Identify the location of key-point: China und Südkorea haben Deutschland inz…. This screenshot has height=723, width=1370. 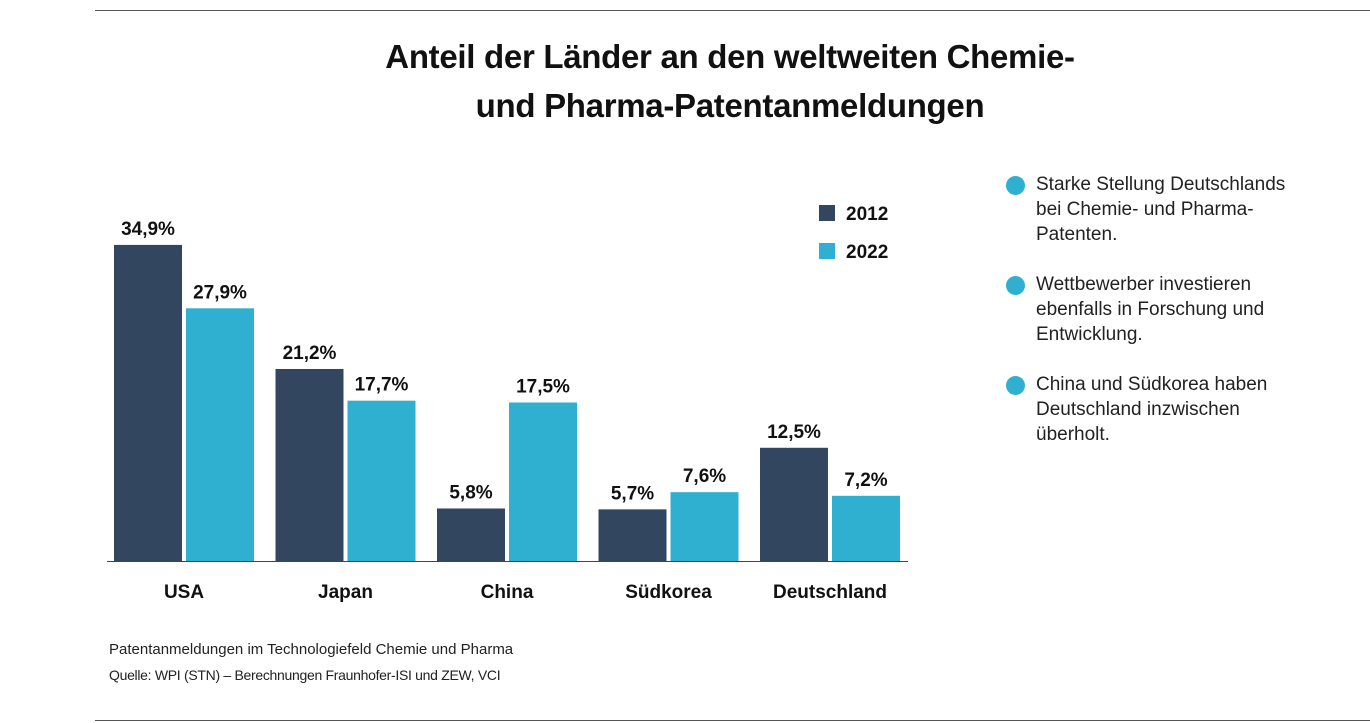
(1176, 409).